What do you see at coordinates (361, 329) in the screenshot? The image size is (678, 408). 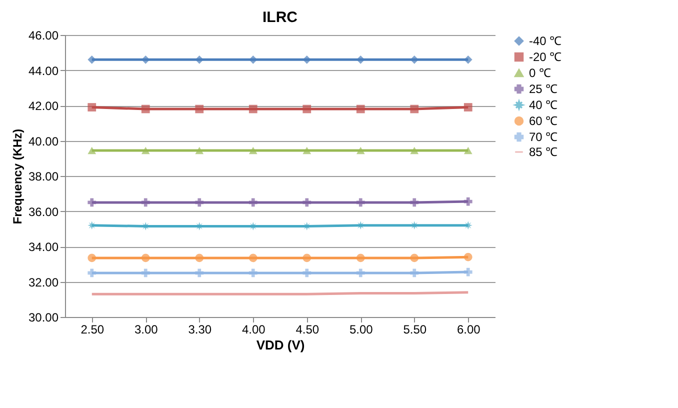 I see `x-tick-label: 5.00` at bounding box center [361, 329].